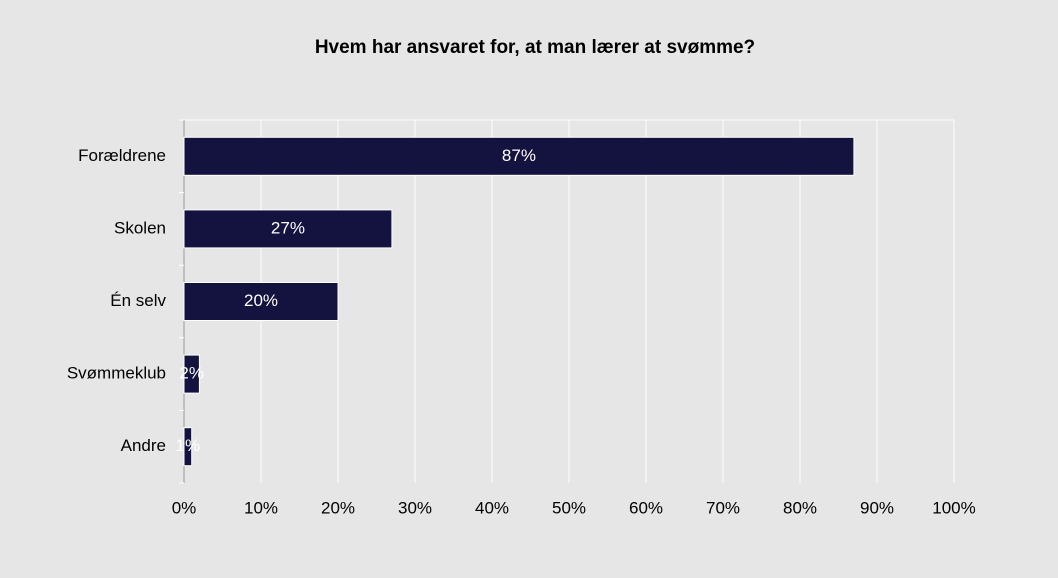 This screenshot has width=1058, height=578. I want to click on x-tick-label: 60%, so click(646, 507).